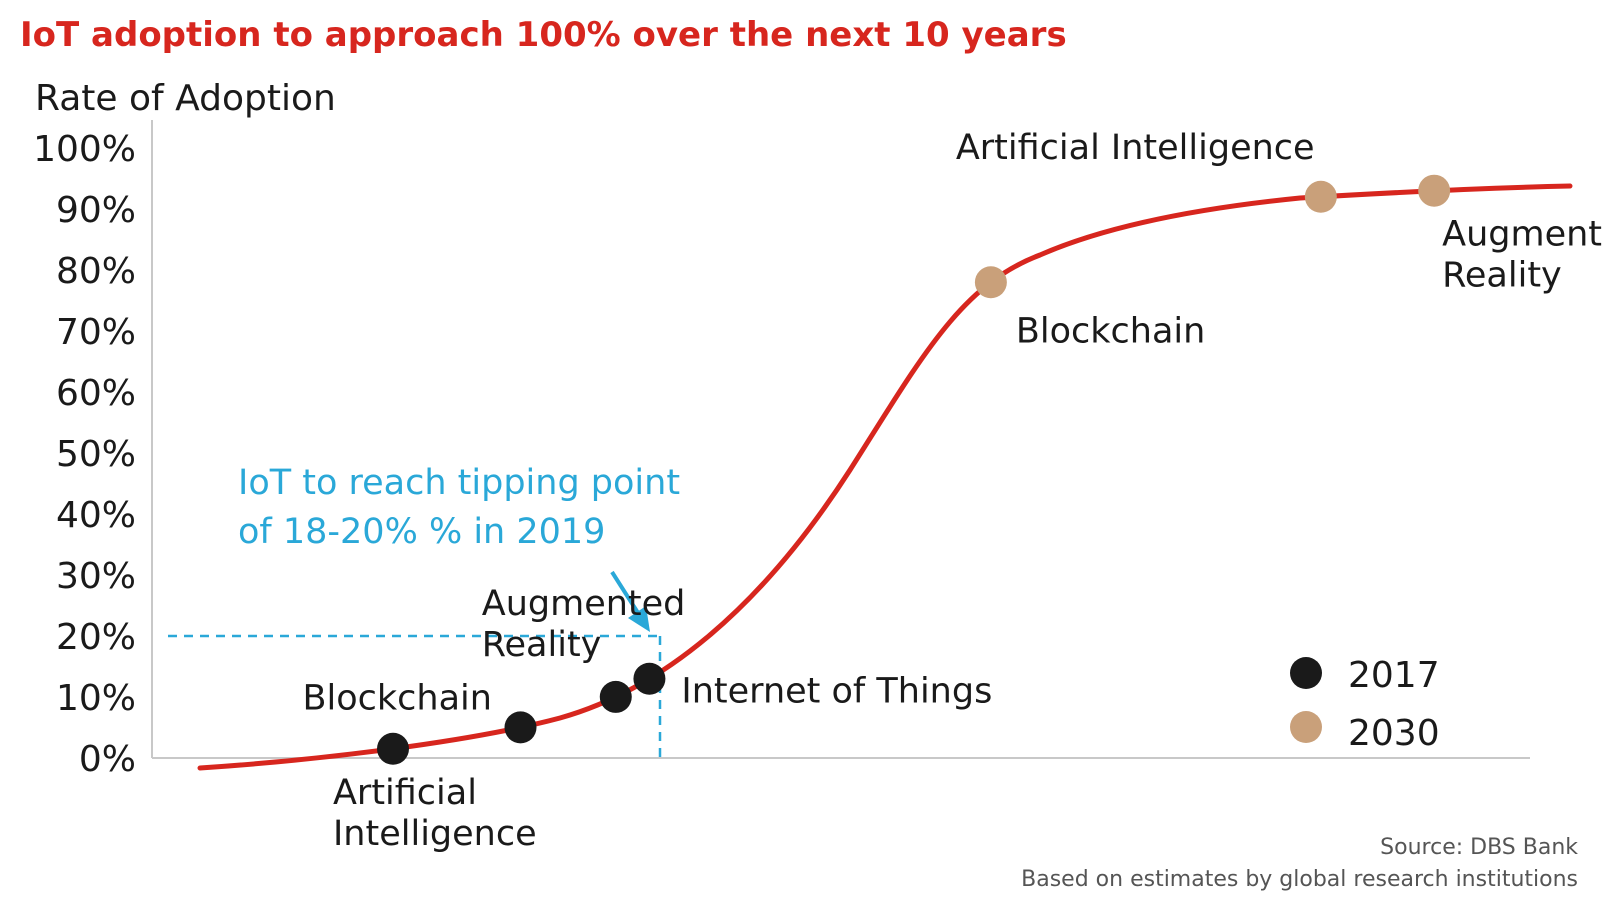 The width and height of the screenshot is (1603, 912). What do you see at coordinates (1306, 673) in the screenshot?
I see `legend-marker-2017` at bounding box center [1306, 673].